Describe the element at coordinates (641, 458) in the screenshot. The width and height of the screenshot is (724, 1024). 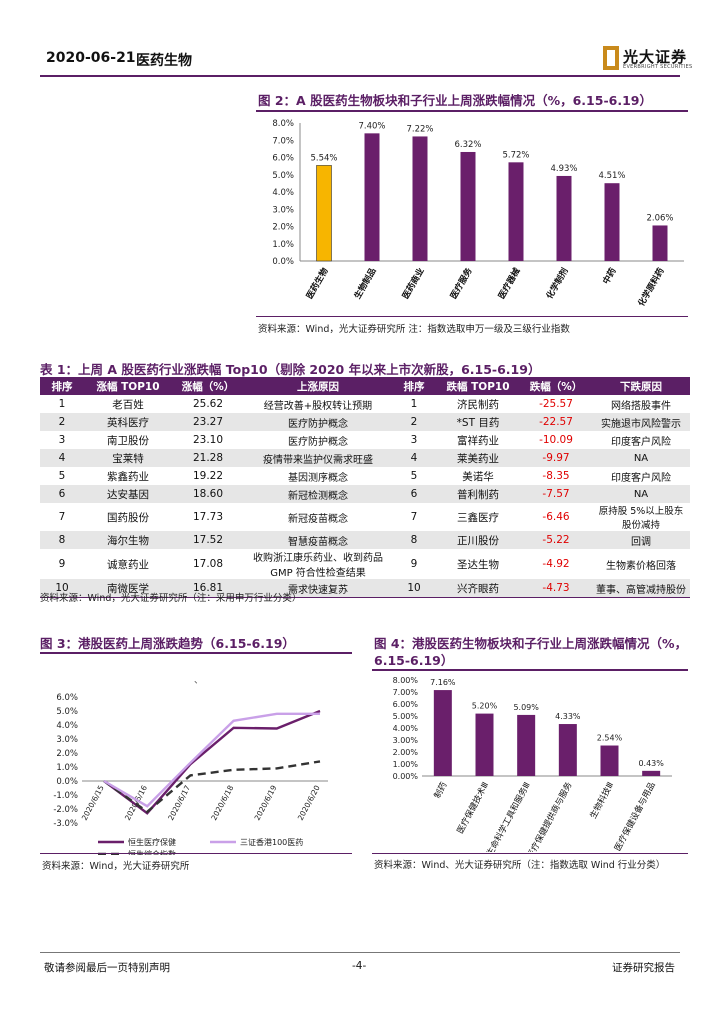
I see `cell-loss-reason: NA` at that location.